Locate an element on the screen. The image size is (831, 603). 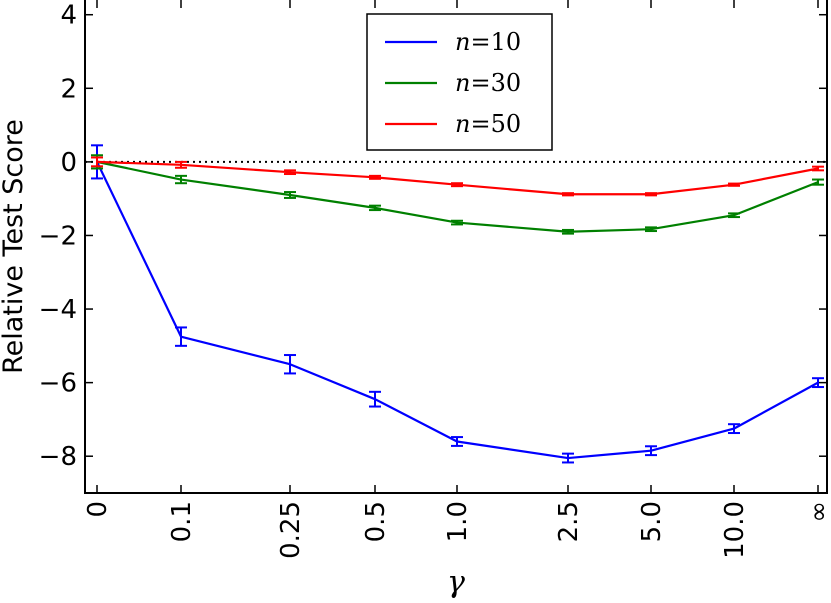
y-tick-label: −8 is located at coordinates (58, 457).